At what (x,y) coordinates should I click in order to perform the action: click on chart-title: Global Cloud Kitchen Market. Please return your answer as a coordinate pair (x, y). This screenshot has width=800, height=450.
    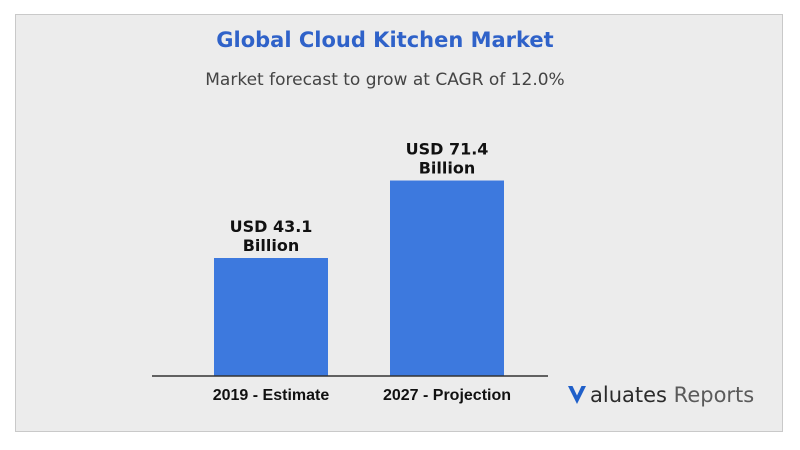
    Looking at the image, I should click on (385, 40).